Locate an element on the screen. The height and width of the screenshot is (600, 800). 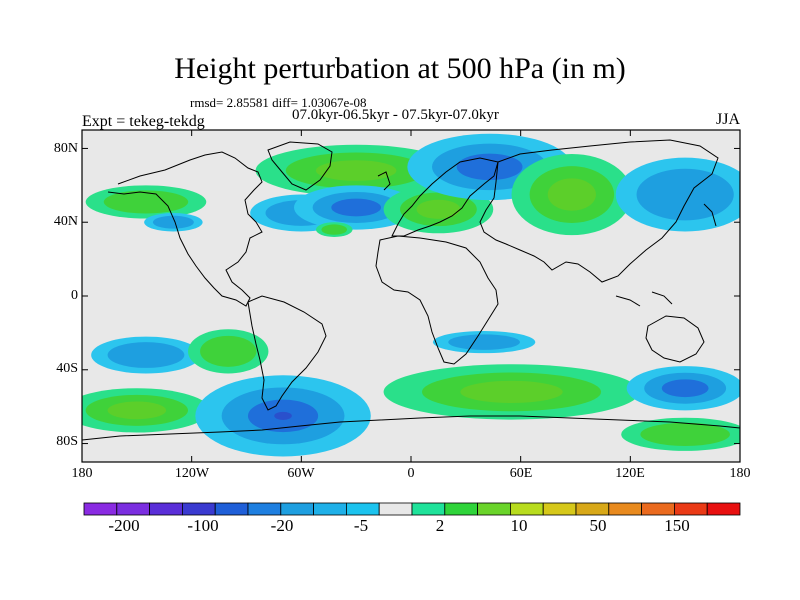
australia-coastline is located at coordinates (675, 339).